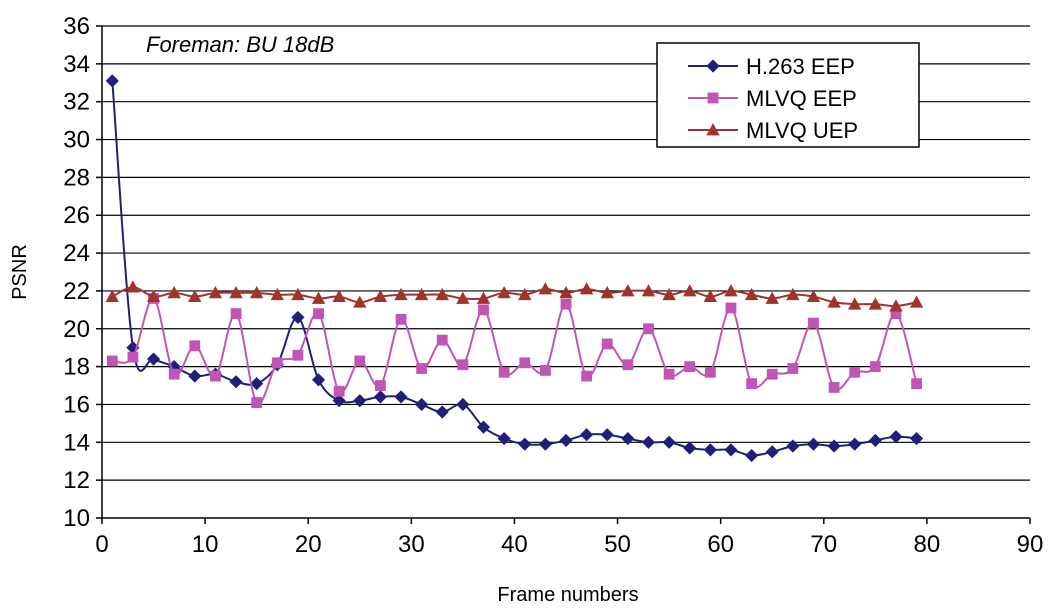 Image resolution: width=1055 pixels, height=611 pixels. What do you see at coordinates (76, 140) in the screenshot?
I see `y-tick-label: 30` at bounding box center [76, 140].